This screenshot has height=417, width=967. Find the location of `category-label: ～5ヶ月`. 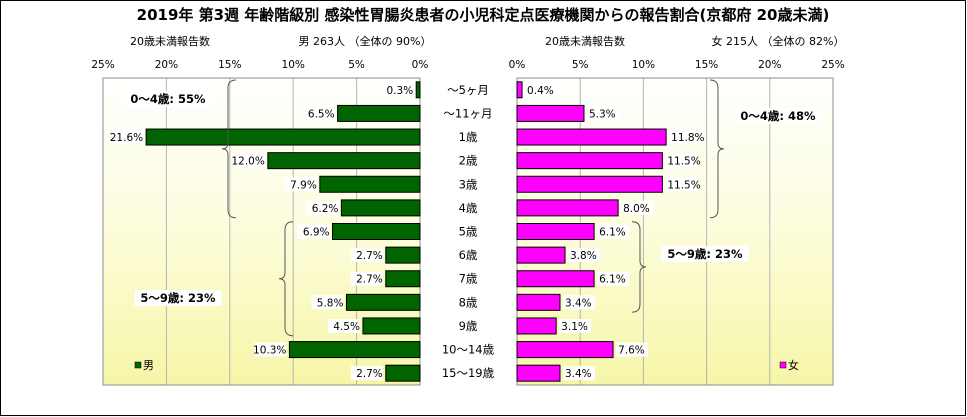

category-label: ～5ヶ月 is located at coordinates (468, 90).